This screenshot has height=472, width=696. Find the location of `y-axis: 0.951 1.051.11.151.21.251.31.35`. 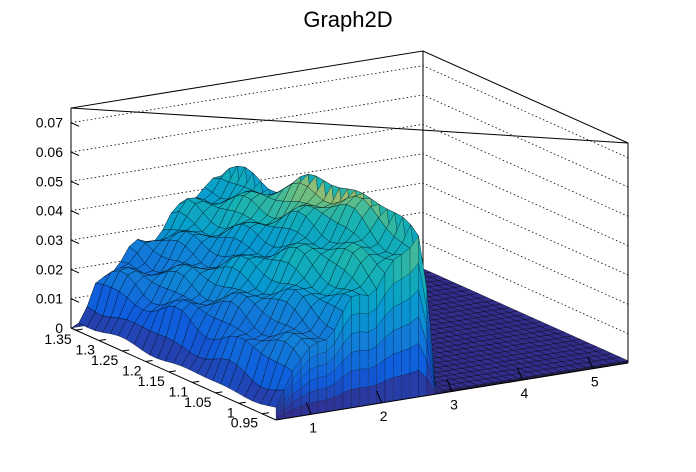

y-axis: 0.951 1.051.11.151.21.251.31.35 is located at coordinates (157, 379).